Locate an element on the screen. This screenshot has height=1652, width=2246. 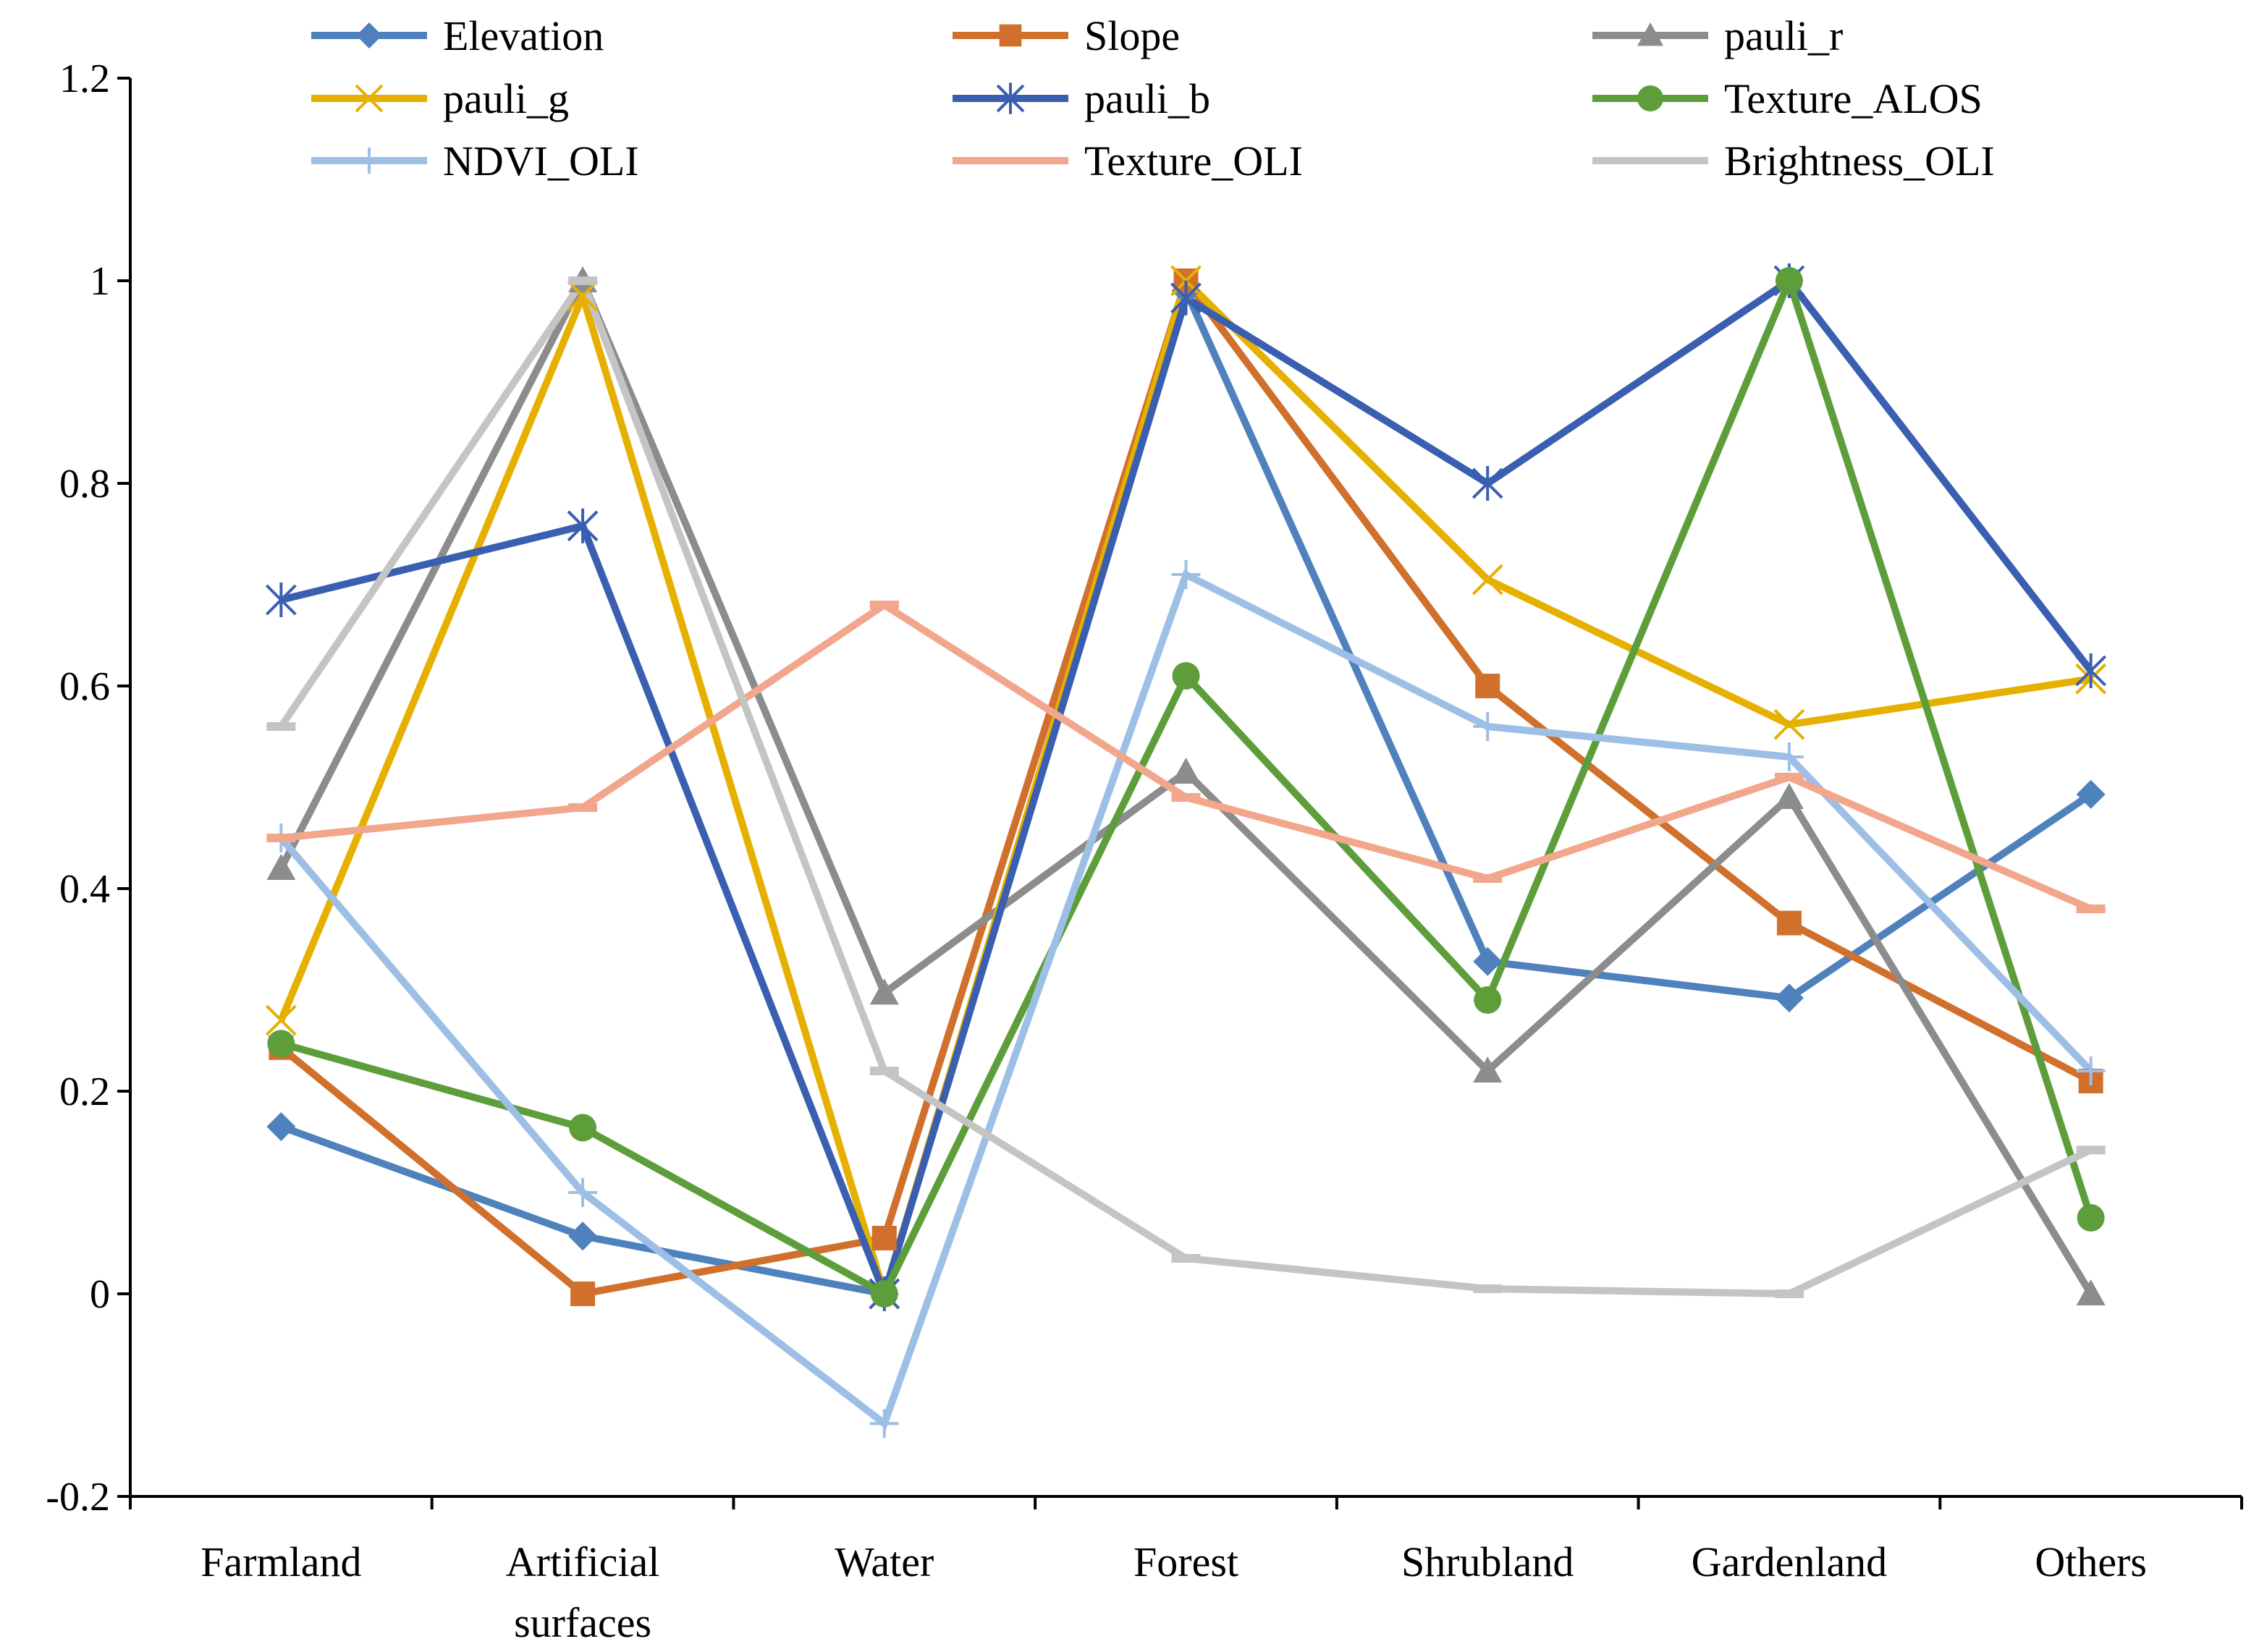
y-tick-label: 0.4 is located at coordinates (84, 889).